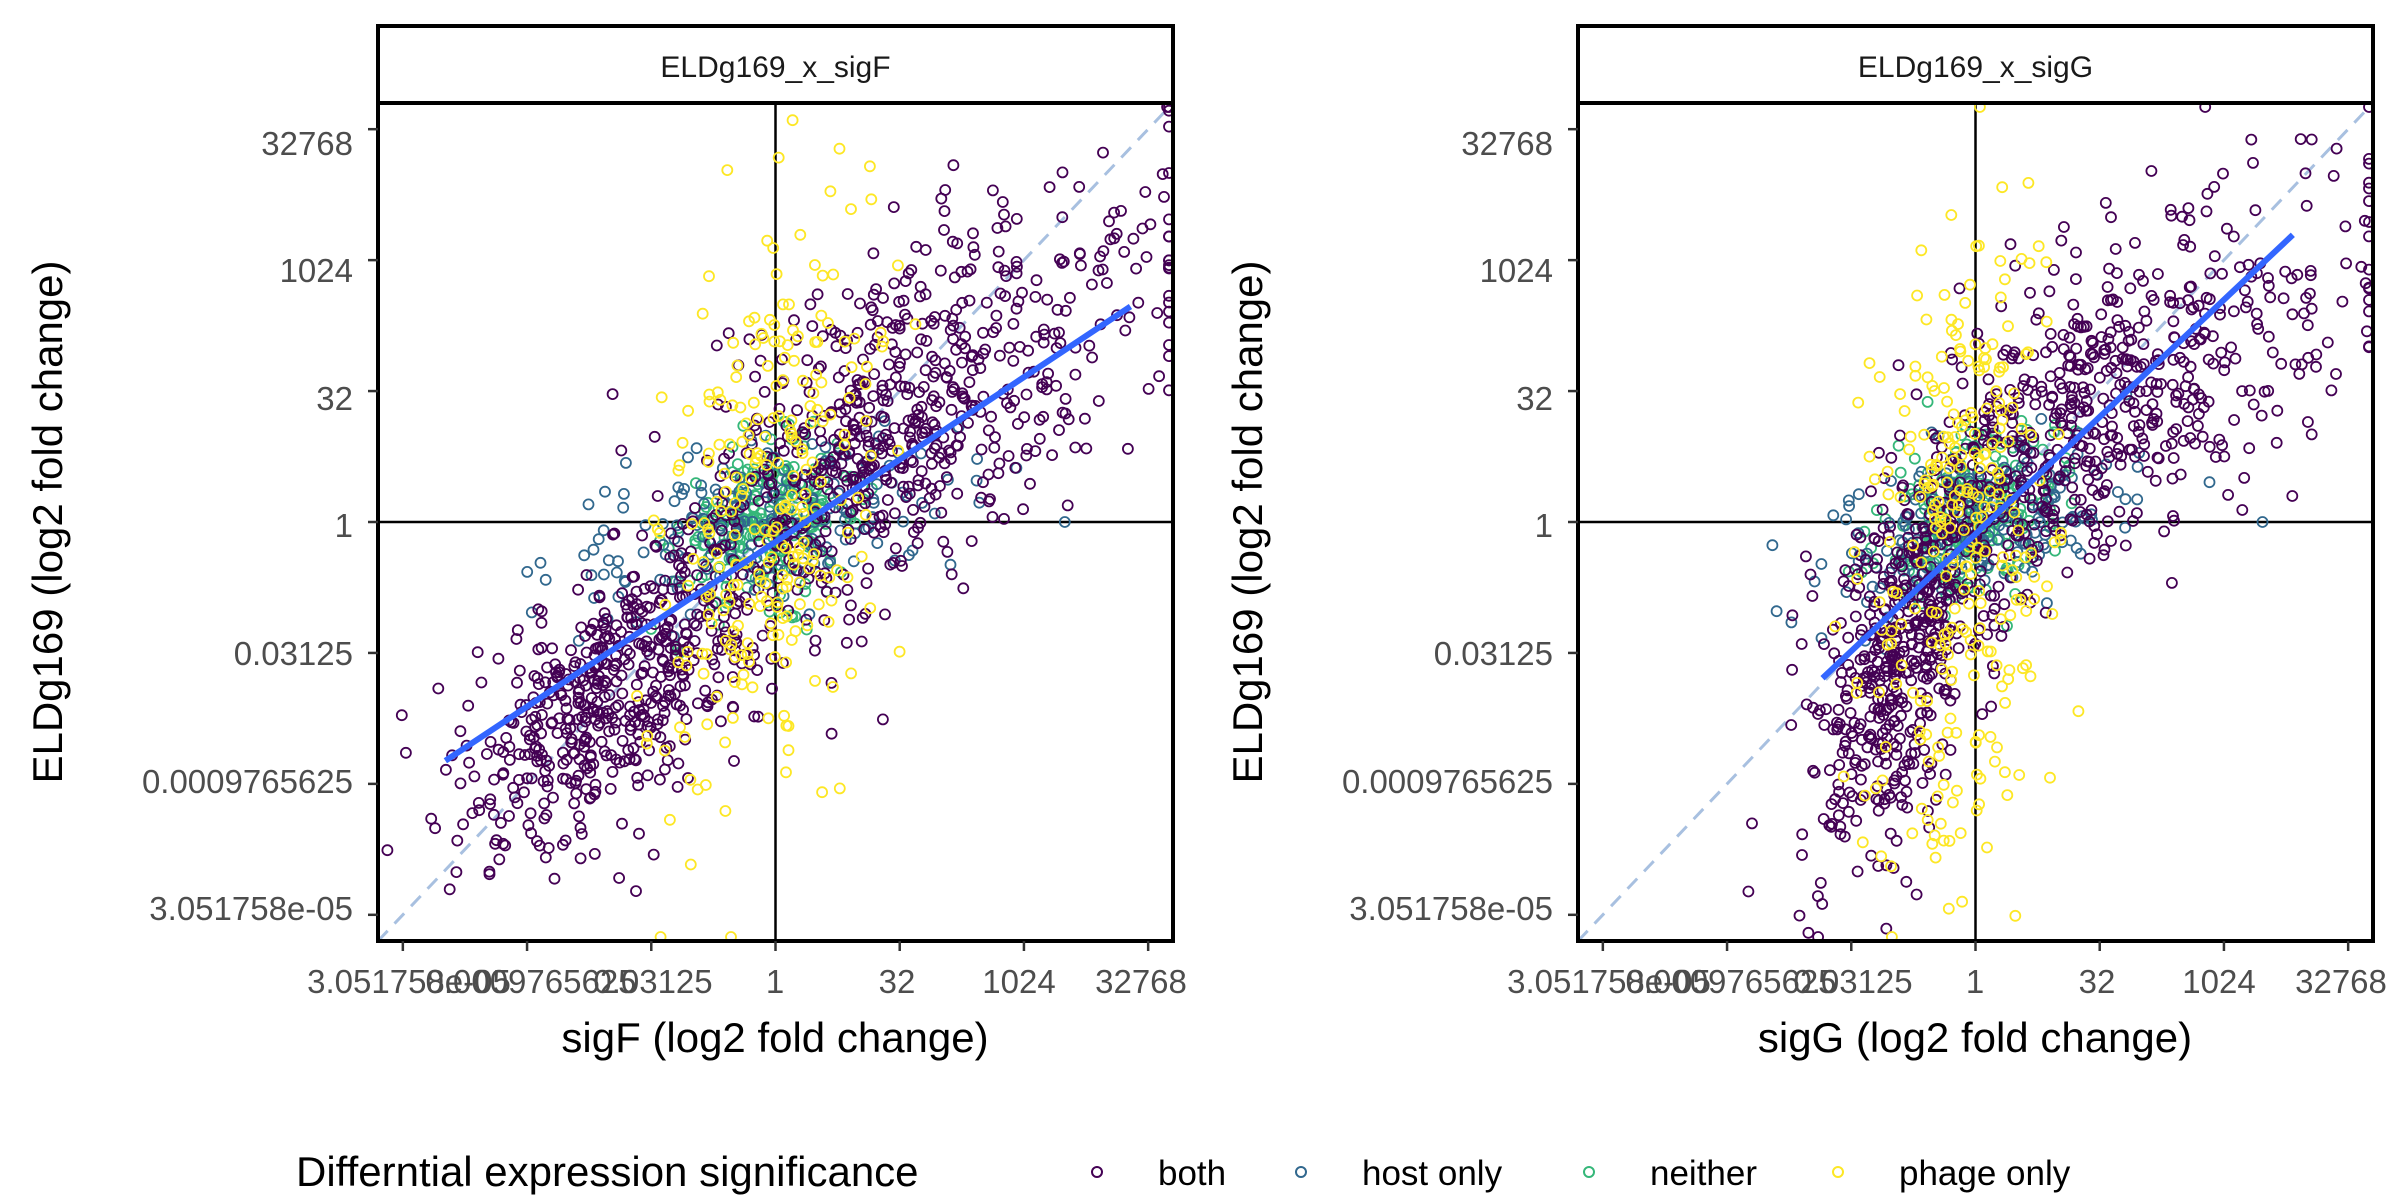 The height and width of the screenshot is (1200, 2400). I want to click on y-axis-label: ELDg169 (log2 fold change), so click(1247, 521).